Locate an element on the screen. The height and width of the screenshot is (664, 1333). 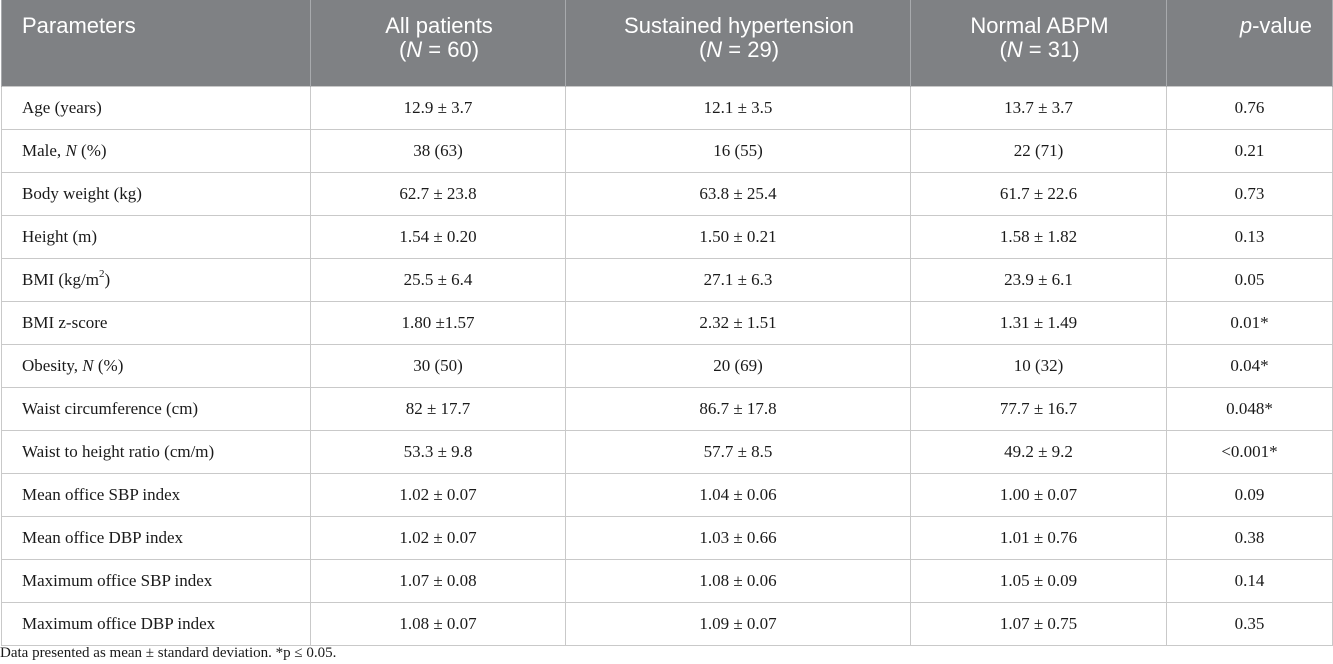
cell-normal-abpm: 49.2 ± 9.2 is located at coordinates (1038, 451).